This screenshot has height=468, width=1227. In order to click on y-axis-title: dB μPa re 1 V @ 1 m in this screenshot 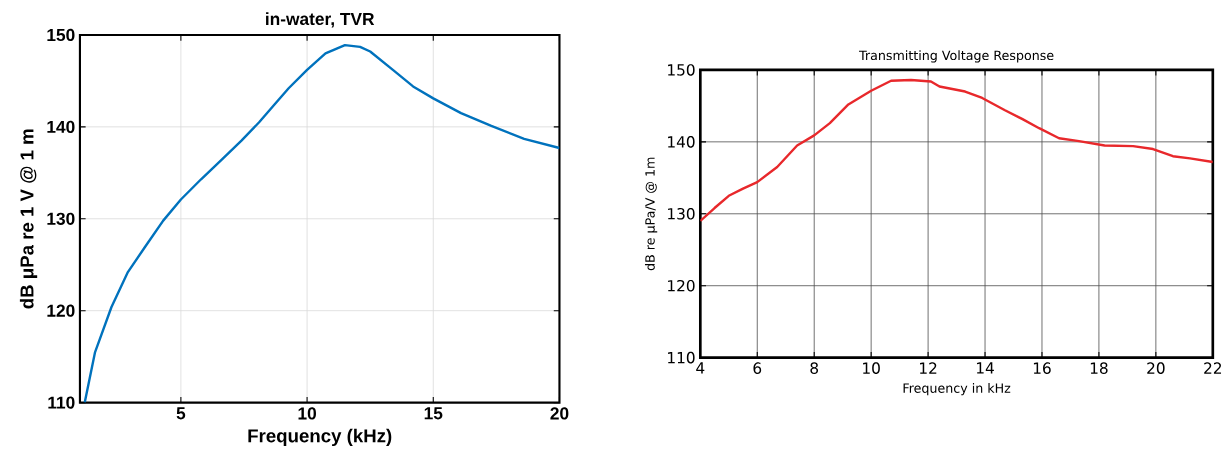, I will do `click(28, 219)`.